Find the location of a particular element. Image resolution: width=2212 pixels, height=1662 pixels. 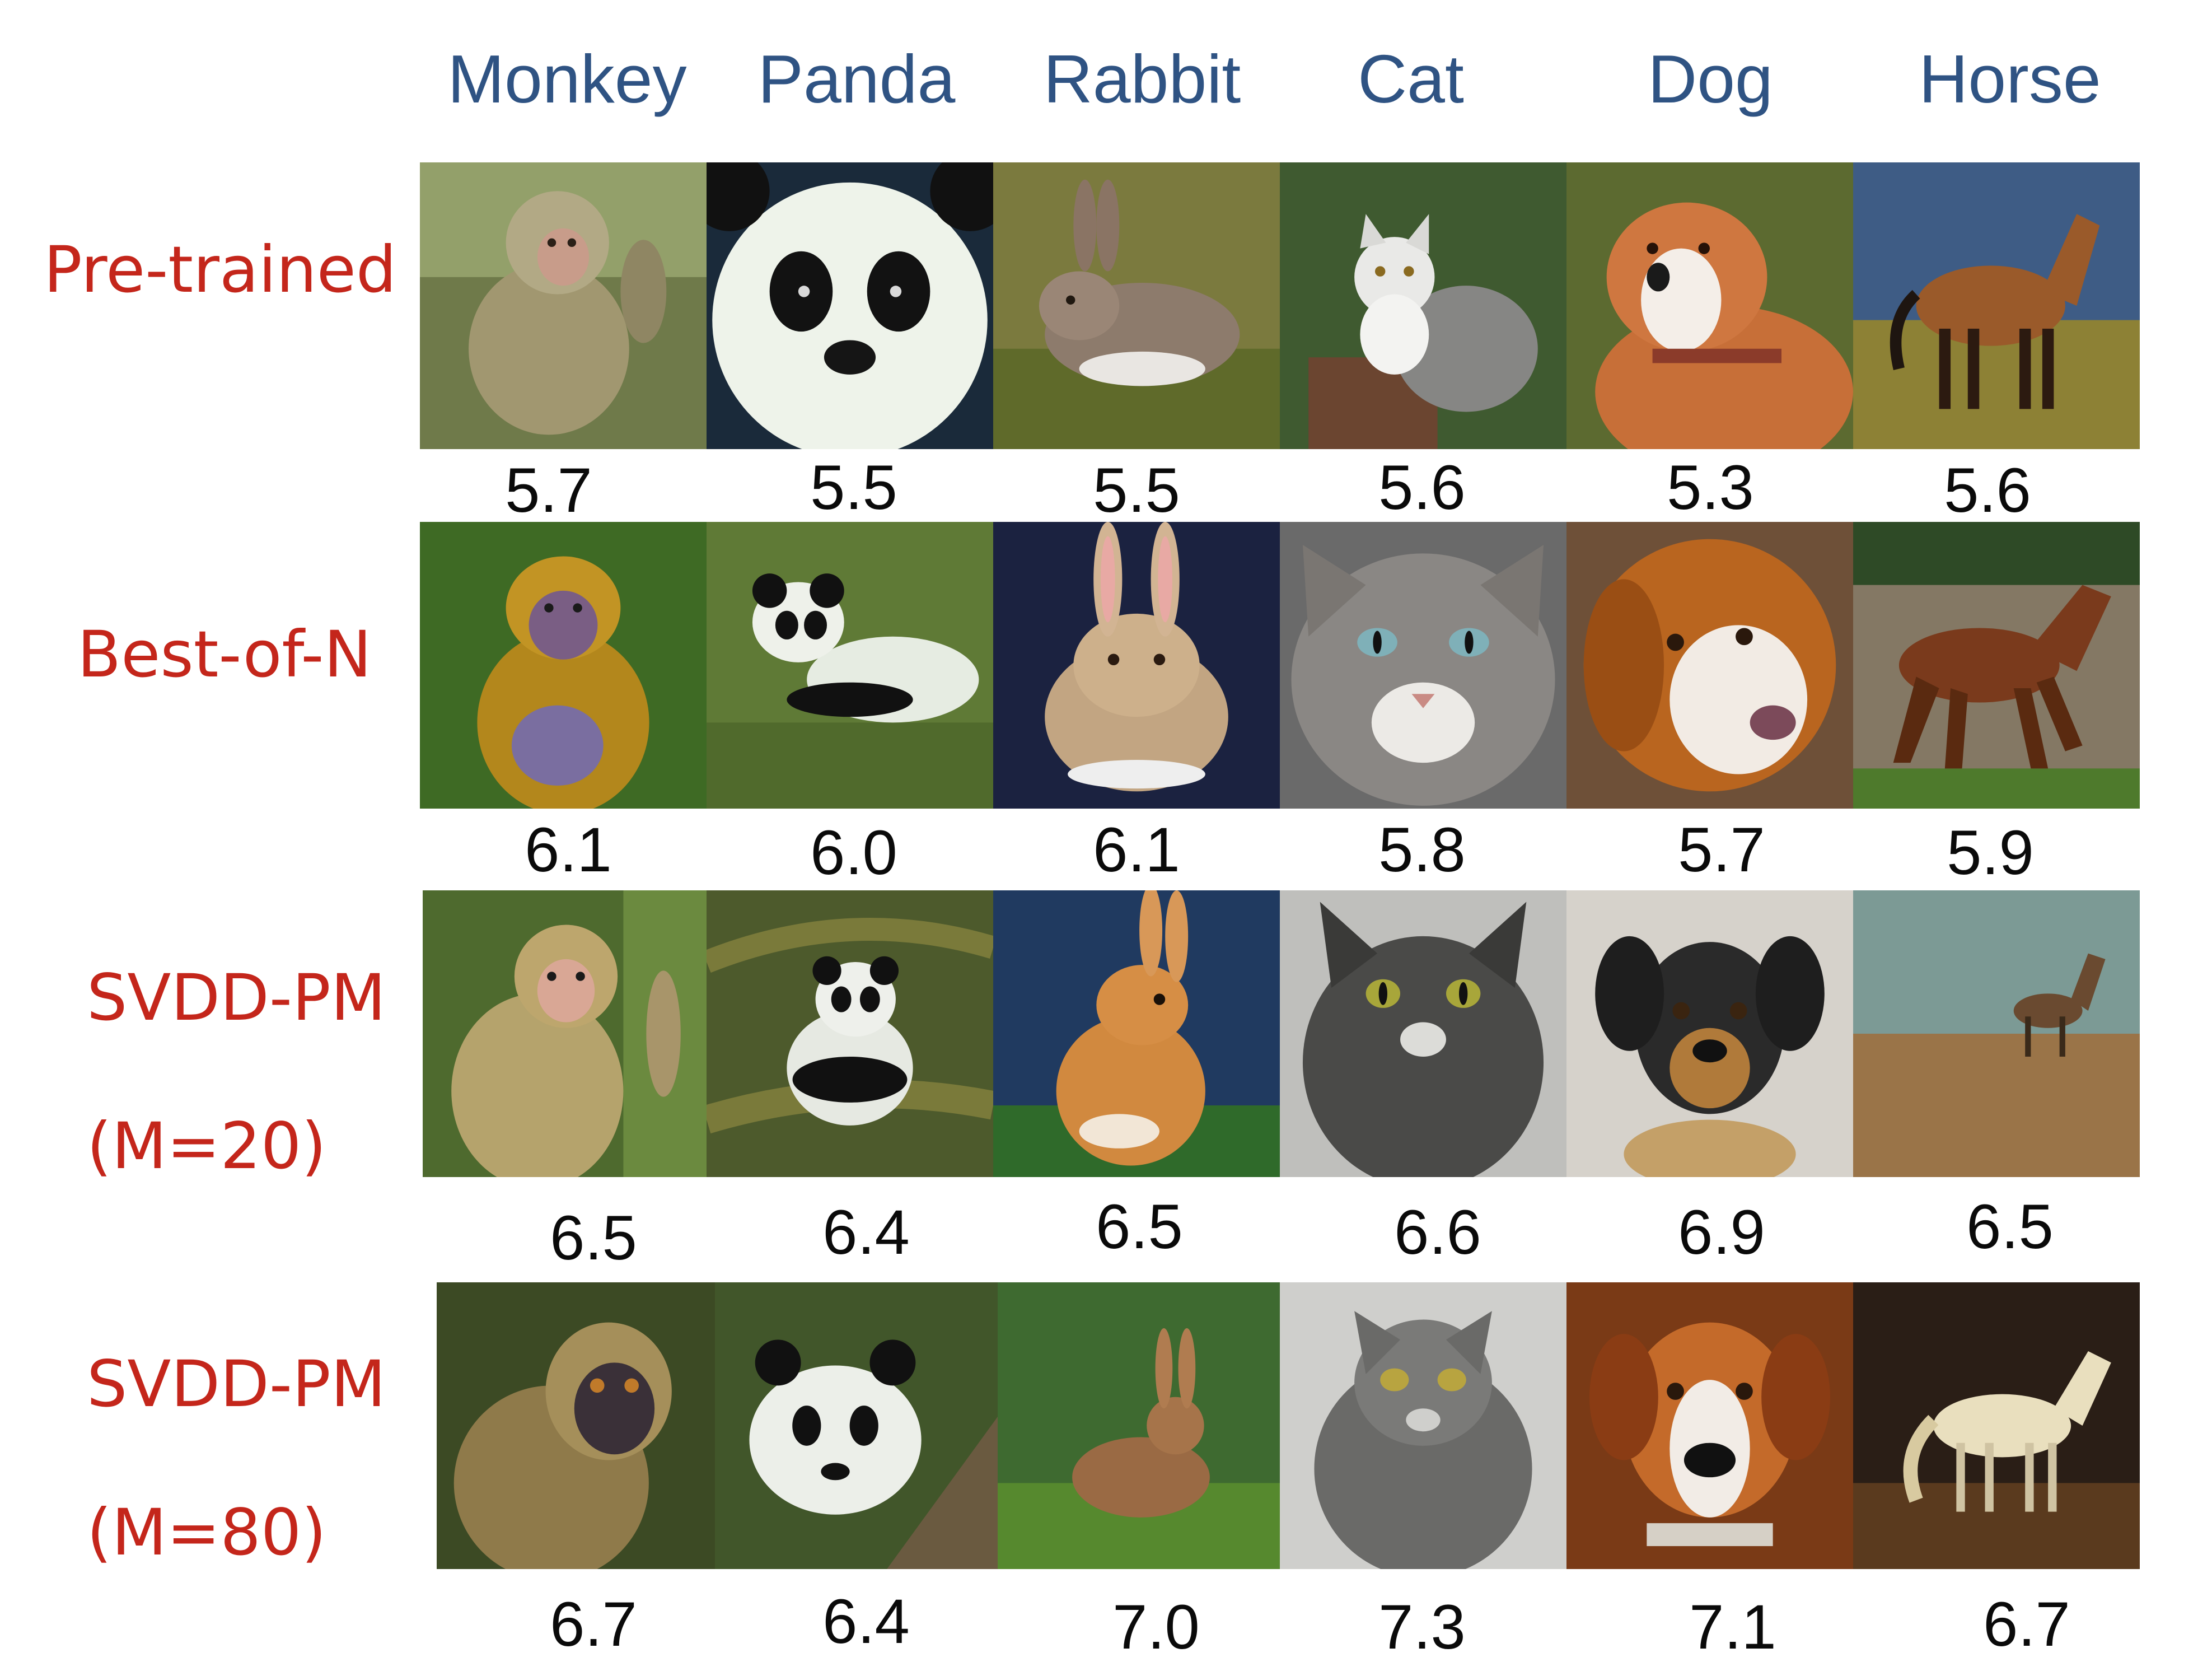

score-svdd-pm-20-rabbit: 6.5 is located at coordinates (1139, 1227).